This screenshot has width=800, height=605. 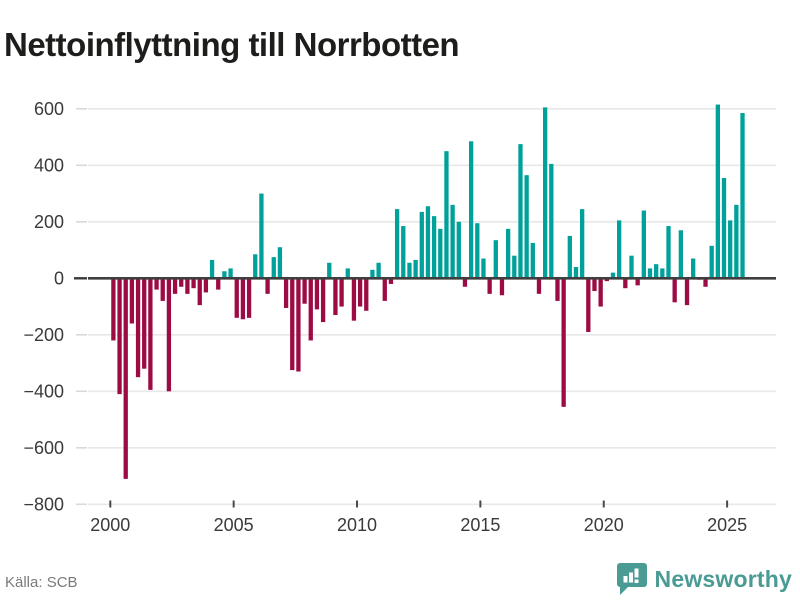 What do you see at coordinates (421, 245) in the screenshot?
I see `bar-2012Q3` at bounding box center [421, 245].